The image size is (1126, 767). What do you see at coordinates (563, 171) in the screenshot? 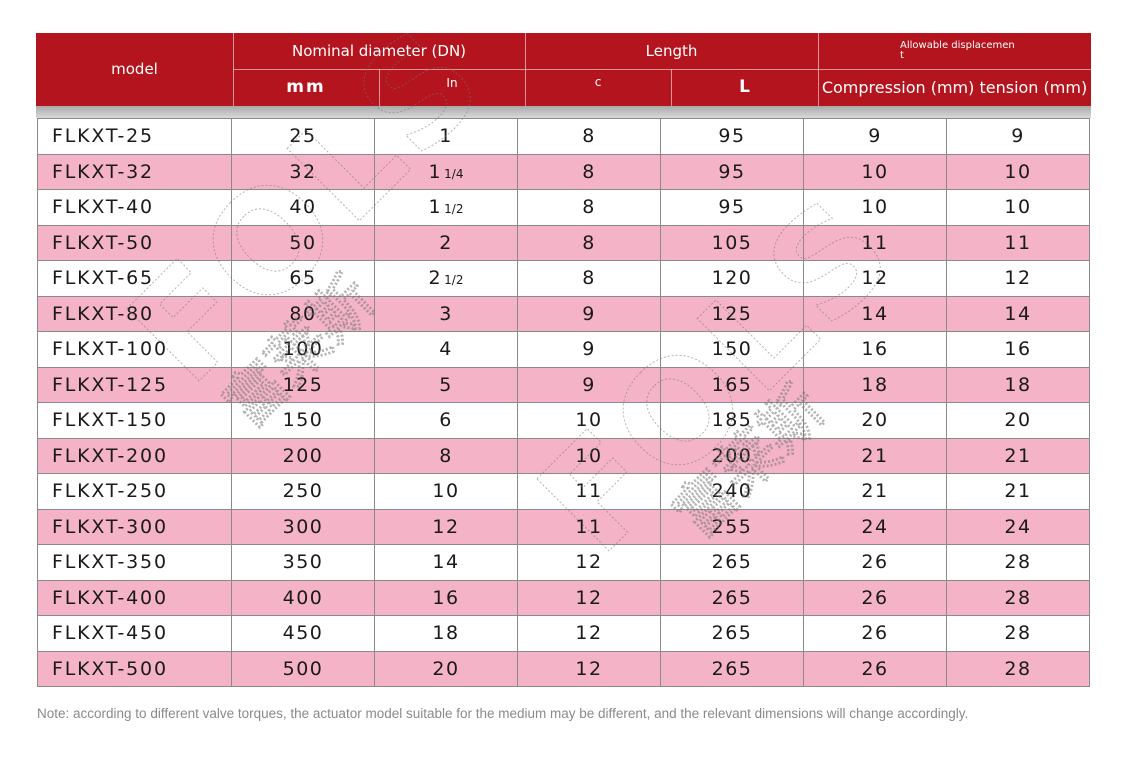
I see `table-row: FLKXT-32 32 1 1/4 8 95 10 10` at bounding box center [563, 171].